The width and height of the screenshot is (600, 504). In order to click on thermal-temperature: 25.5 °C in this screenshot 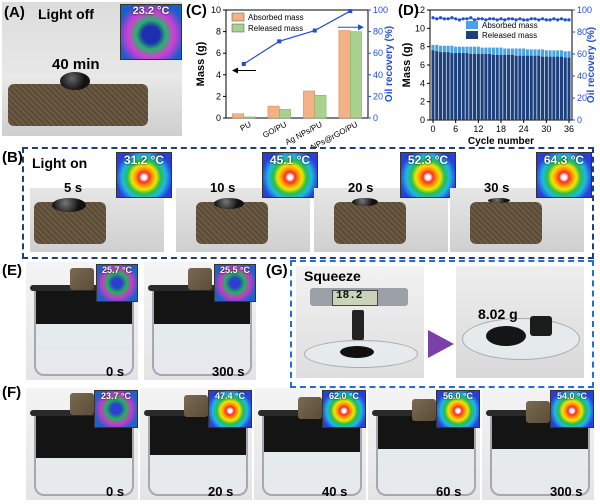, I will do `click(235, 270)`.